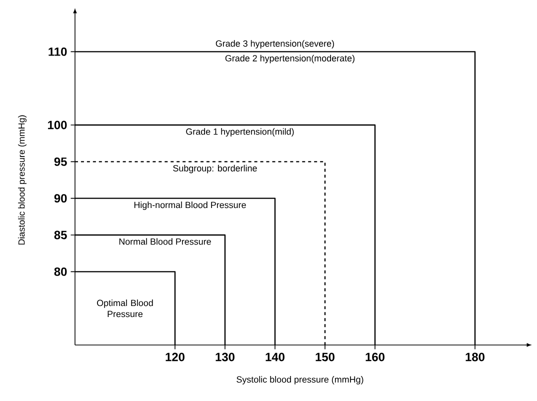  Describe the element at coordinates (22, 180) in the screenshot. I see `y-axis-title: Diastolic blood pressure (mmHg)` at that location.